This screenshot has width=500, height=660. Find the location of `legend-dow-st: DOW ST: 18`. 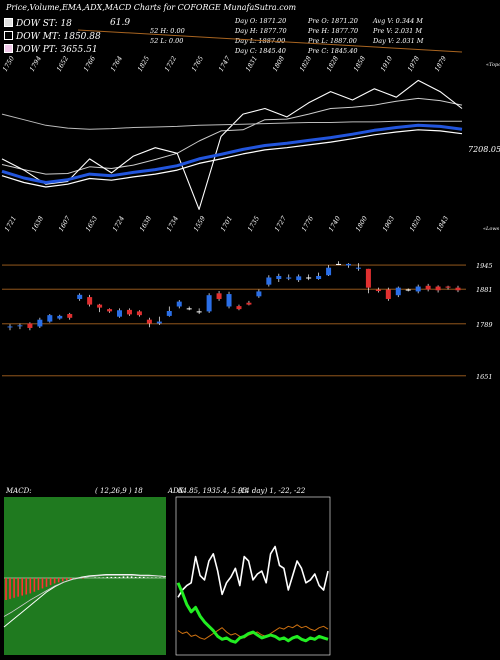

legend-dow-st: DOW ST: 18 is located at coordinates (38, 23).